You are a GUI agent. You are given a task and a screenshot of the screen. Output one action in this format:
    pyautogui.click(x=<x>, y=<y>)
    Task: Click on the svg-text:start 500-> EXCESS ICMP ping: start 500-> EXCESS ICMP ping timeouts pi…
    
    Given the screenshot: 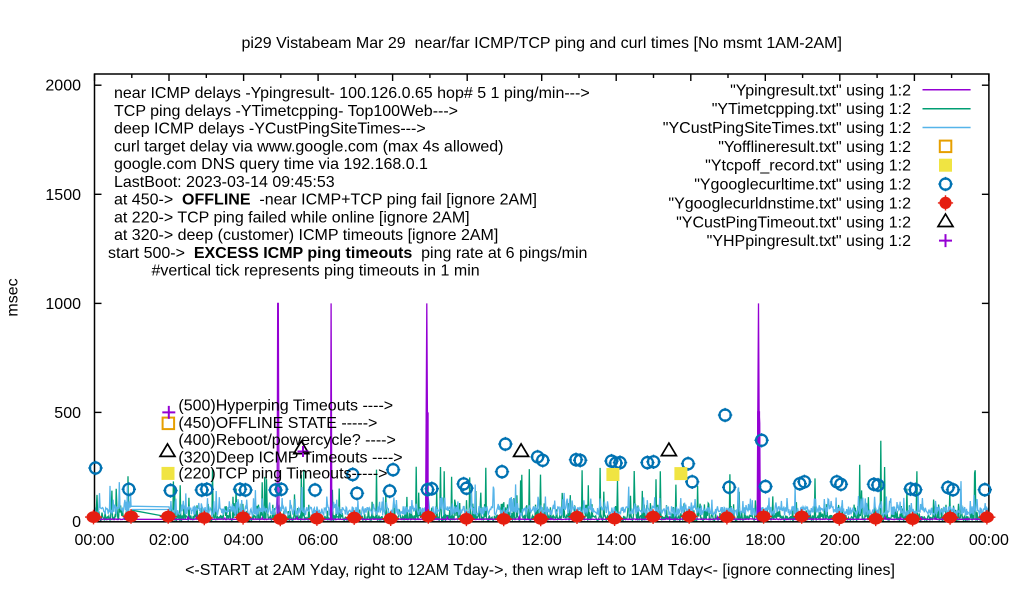 What is the action you would take?
    pyautogui.click(x=347, y=253)
    